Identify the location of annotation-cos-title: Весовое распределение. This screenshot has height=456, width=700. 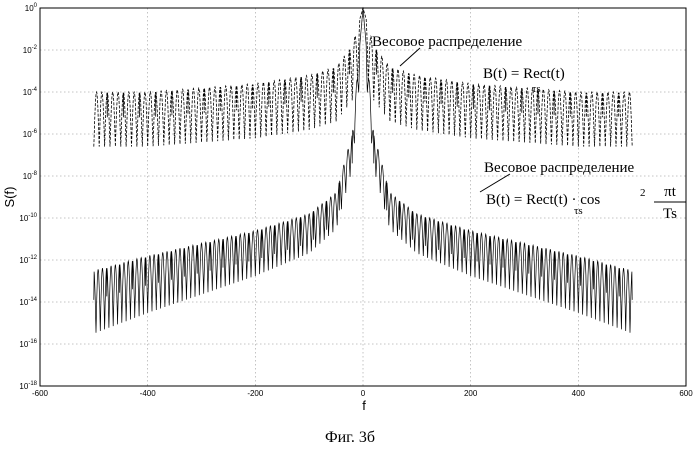
(559, 168).